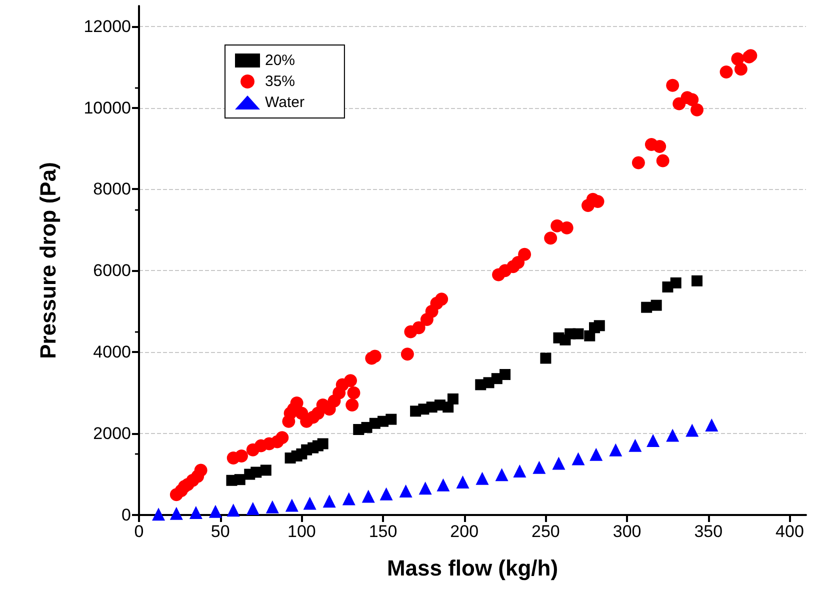  Describe the element at coordinates (790, 531) in the screenshot. I see `x-tick-label: 400` at that location.